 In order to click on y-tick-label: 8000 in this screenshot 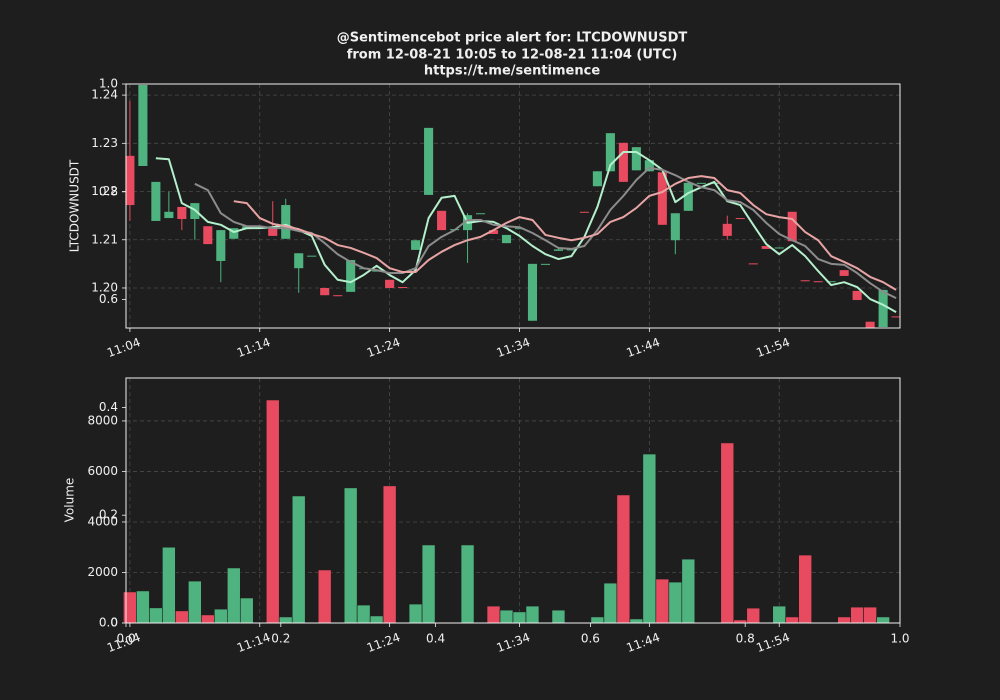, I will do `click(102, 420)`.